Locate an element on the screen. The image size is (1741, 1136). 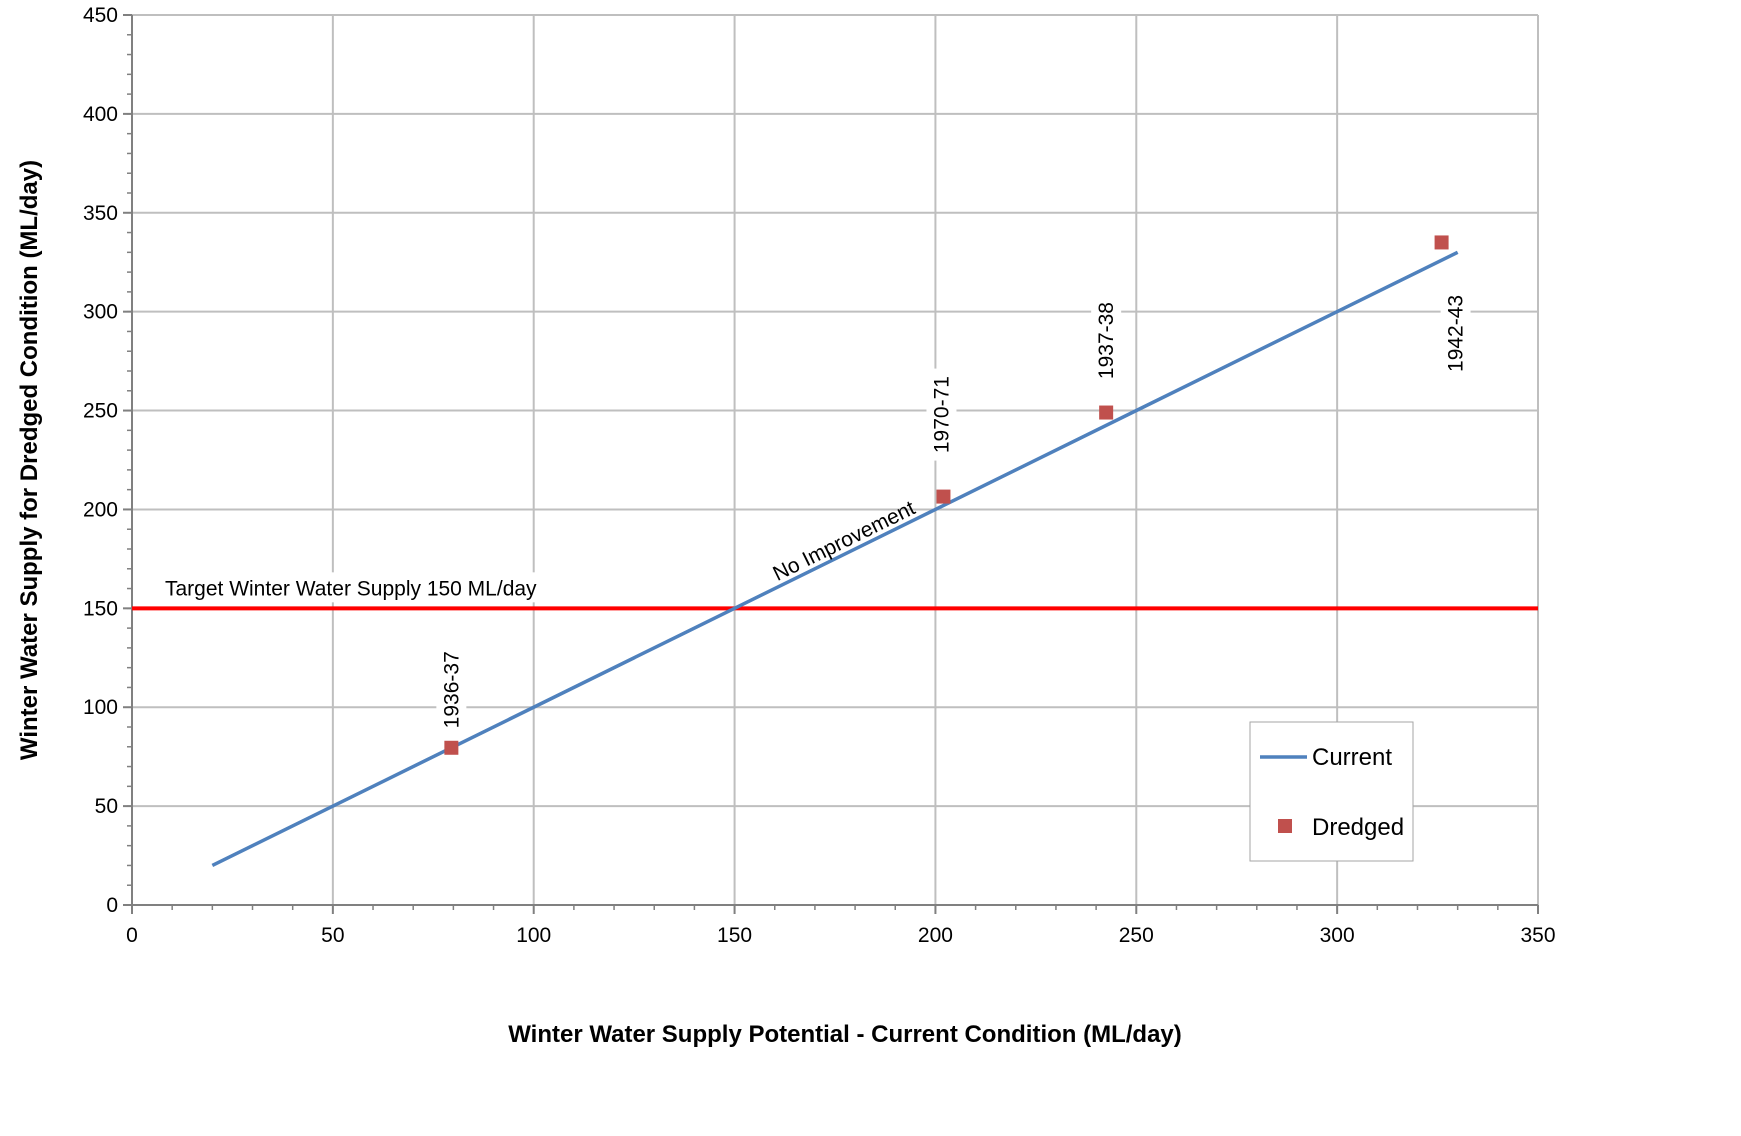
point-label-group: 1937-38 is located at coordinates (1106, 340).